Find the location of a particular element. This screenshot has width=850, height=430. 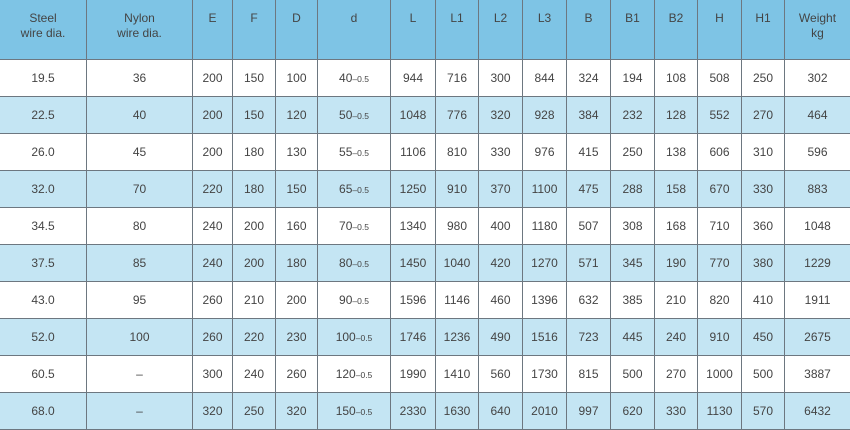

cell-value: 508 is located at coordinates (719, 78).